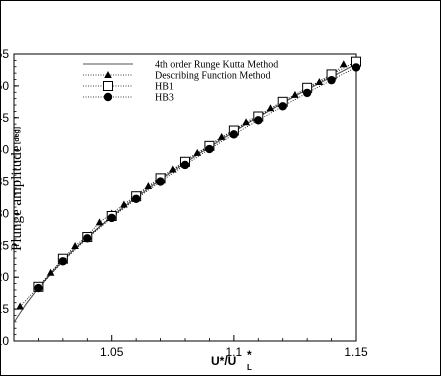  What do you see at coordinates (5, 277) in the screenshot?
I see `y-tick-label: 20` at bounding box center [5, 277].